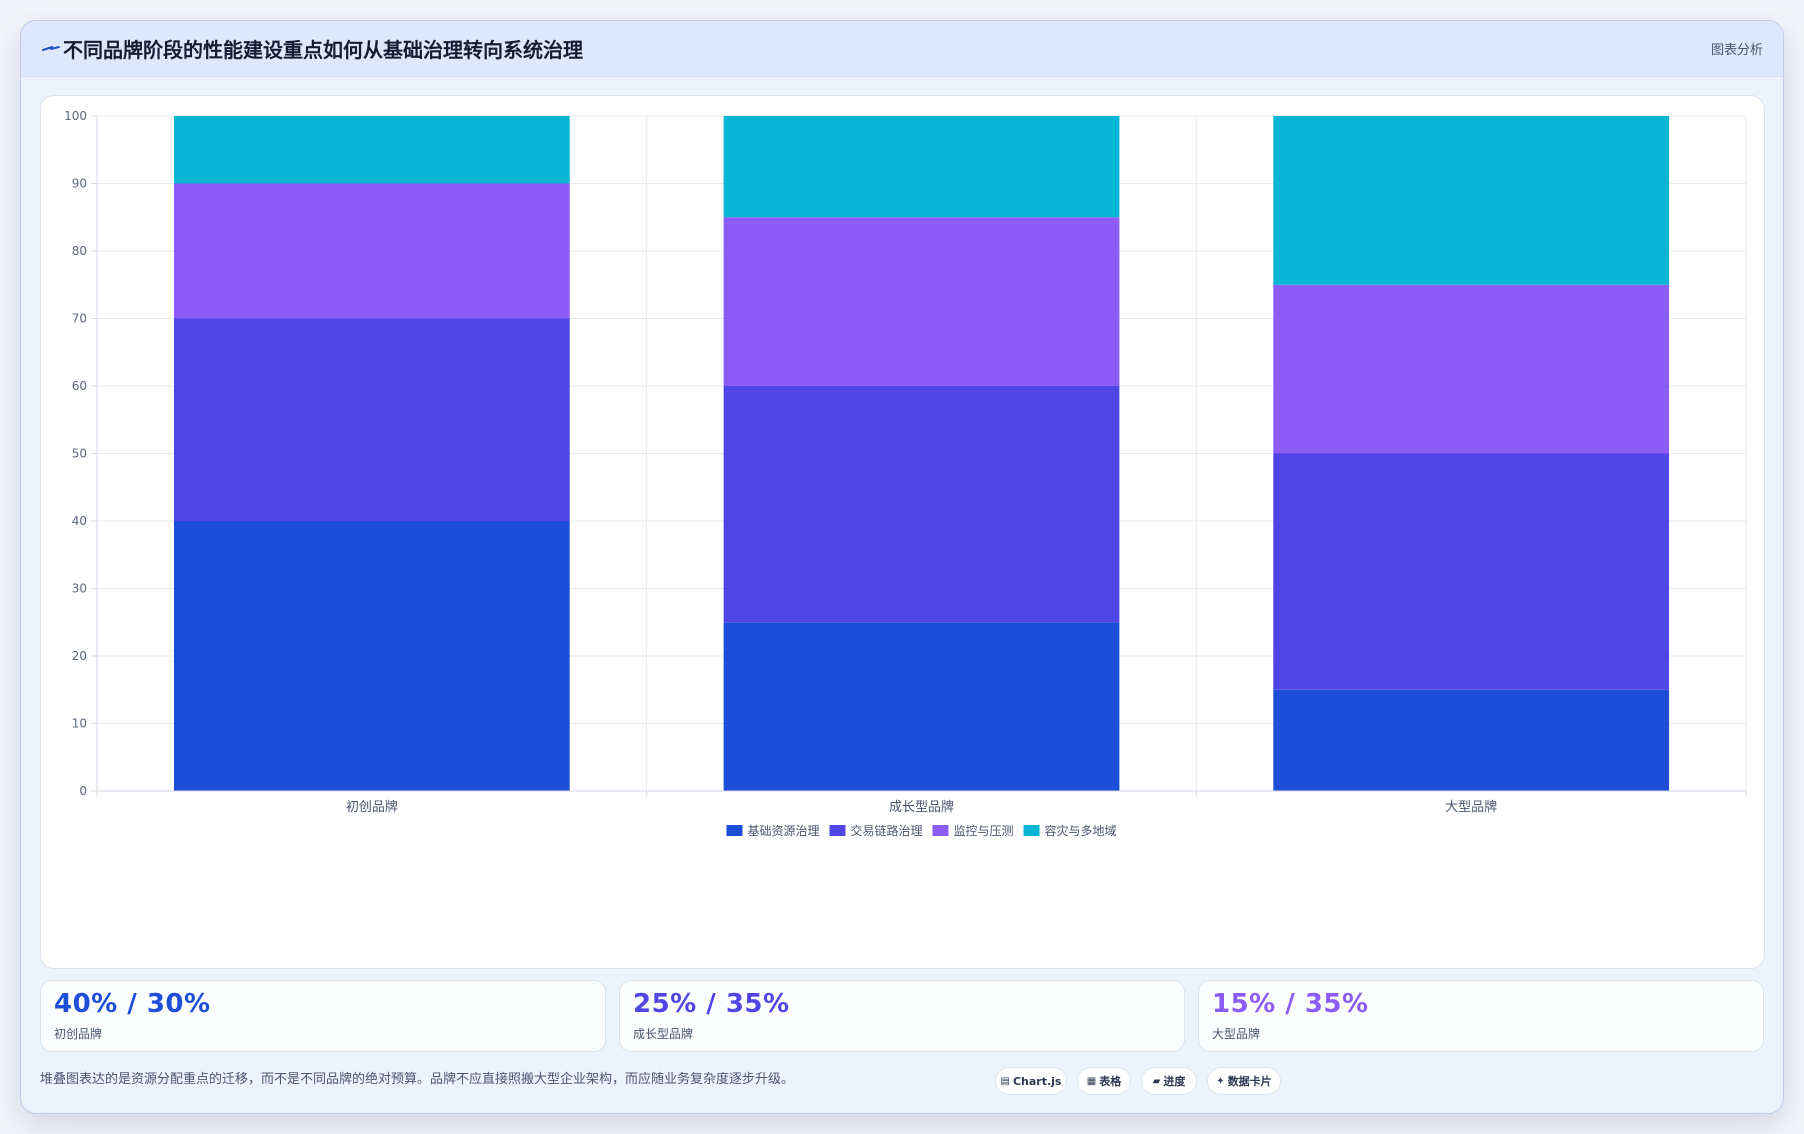  Describe the element at coordinates (79, 454) in the screenshot. I see `y-tick-label: 50` at that location.